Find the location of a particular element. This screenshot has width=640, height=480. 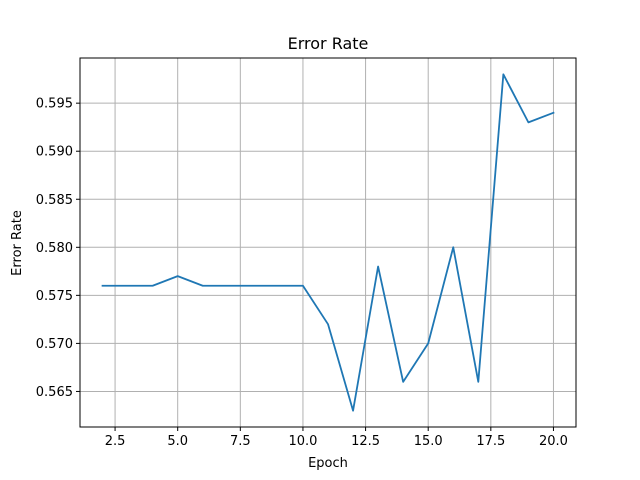

chart-title: Error Rate is located at coordinates (328, 43).